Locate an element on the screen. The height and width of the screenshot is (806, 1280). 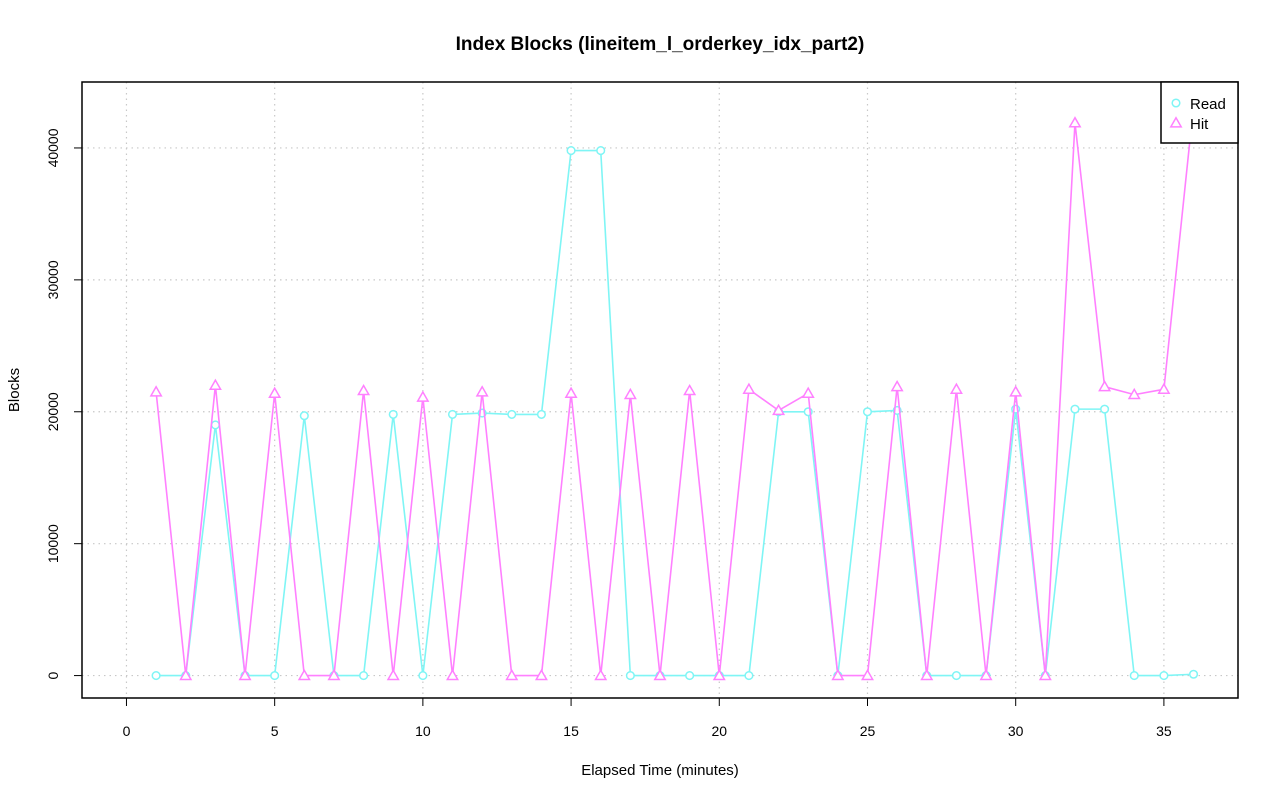
x-tick-label: 30 is located at coordinates (1016, 731).